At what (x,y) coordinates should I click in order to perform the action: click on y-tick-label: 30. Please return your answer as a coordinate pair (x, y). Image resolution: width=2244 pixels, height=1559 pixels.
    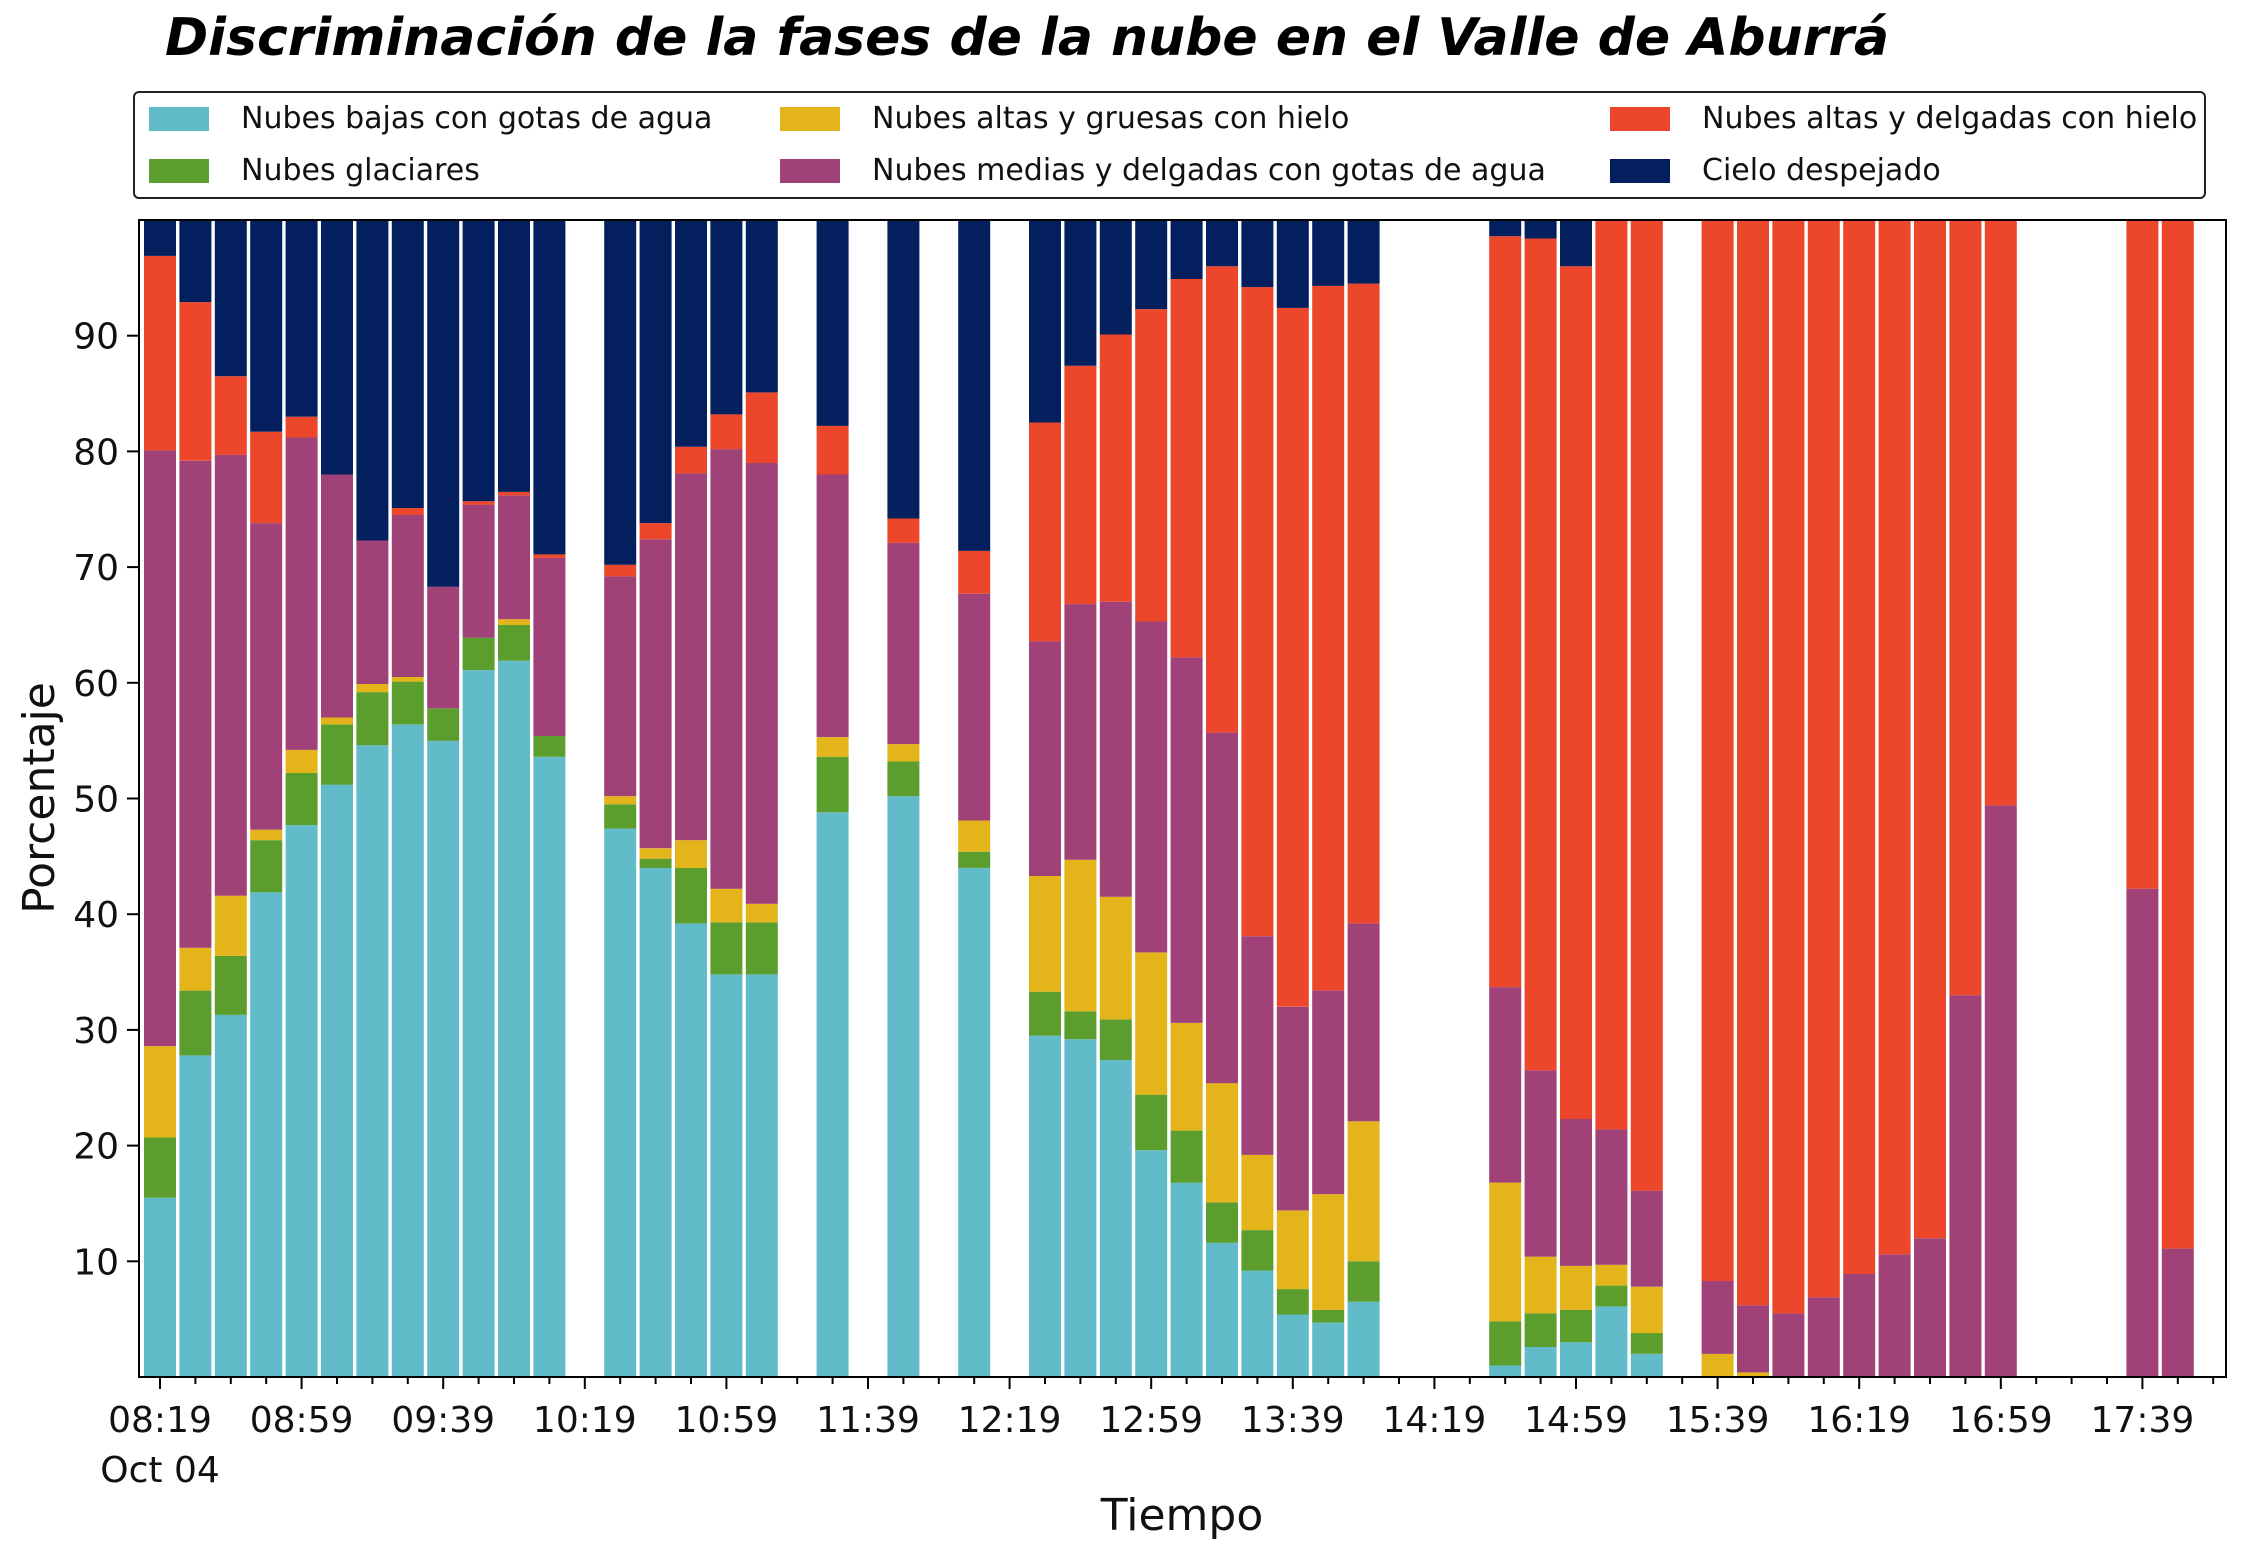
    Looking at the image, I should click on (96, 1031).